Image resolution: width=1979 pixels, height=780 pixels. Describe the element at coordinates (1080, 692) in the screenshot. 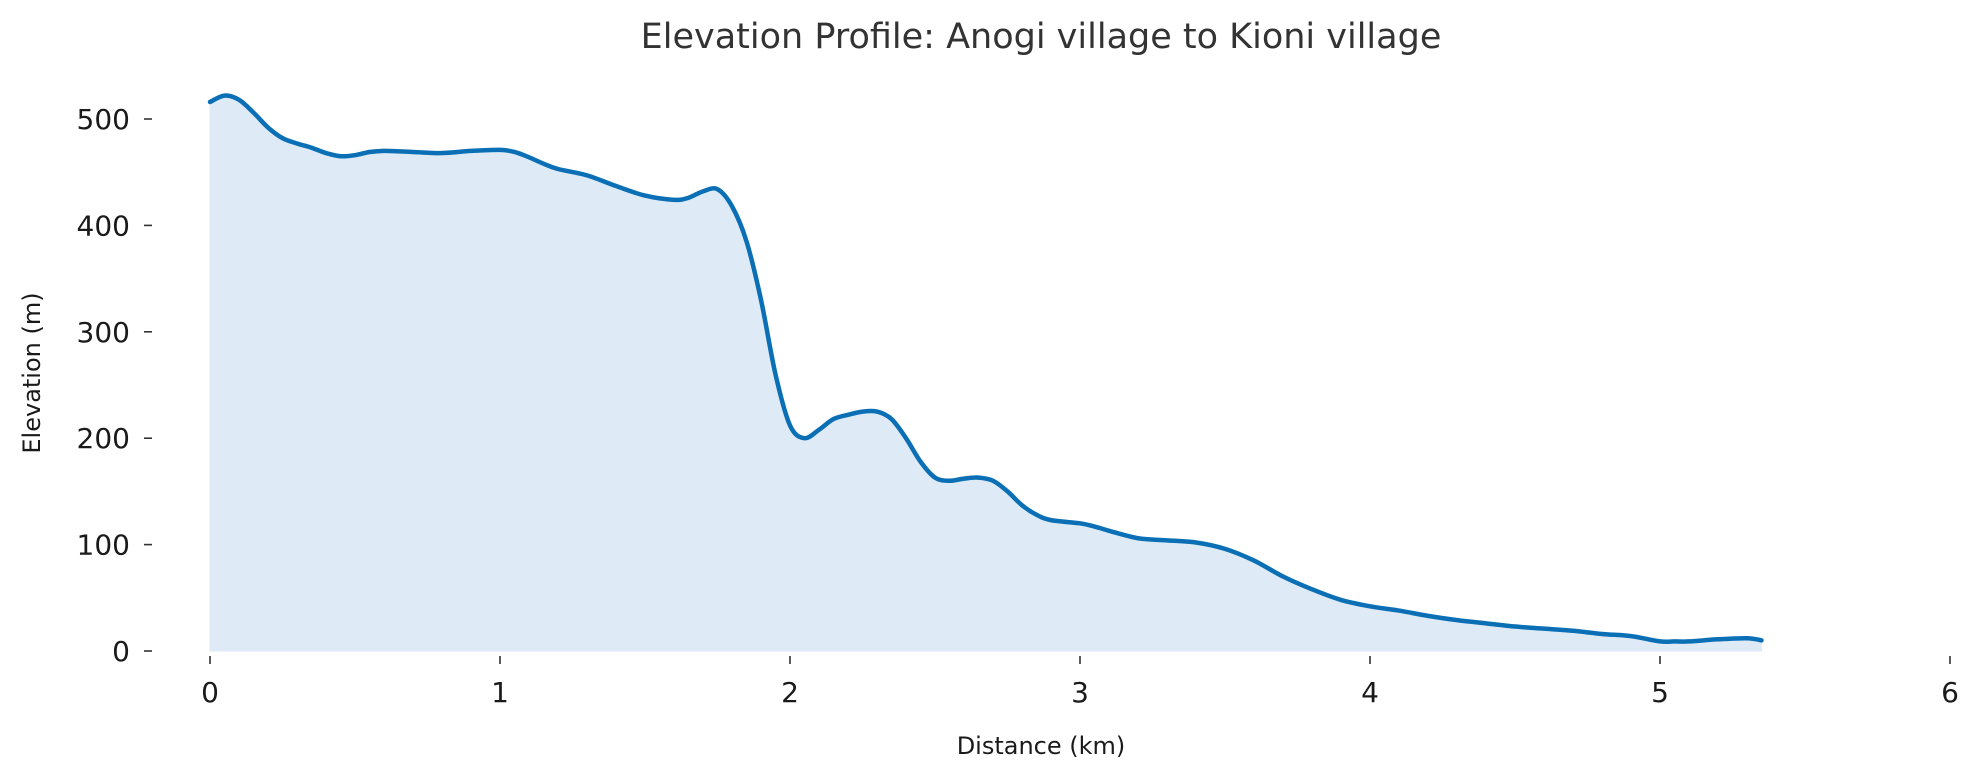

I see `x-tick-label: 3` at that location.